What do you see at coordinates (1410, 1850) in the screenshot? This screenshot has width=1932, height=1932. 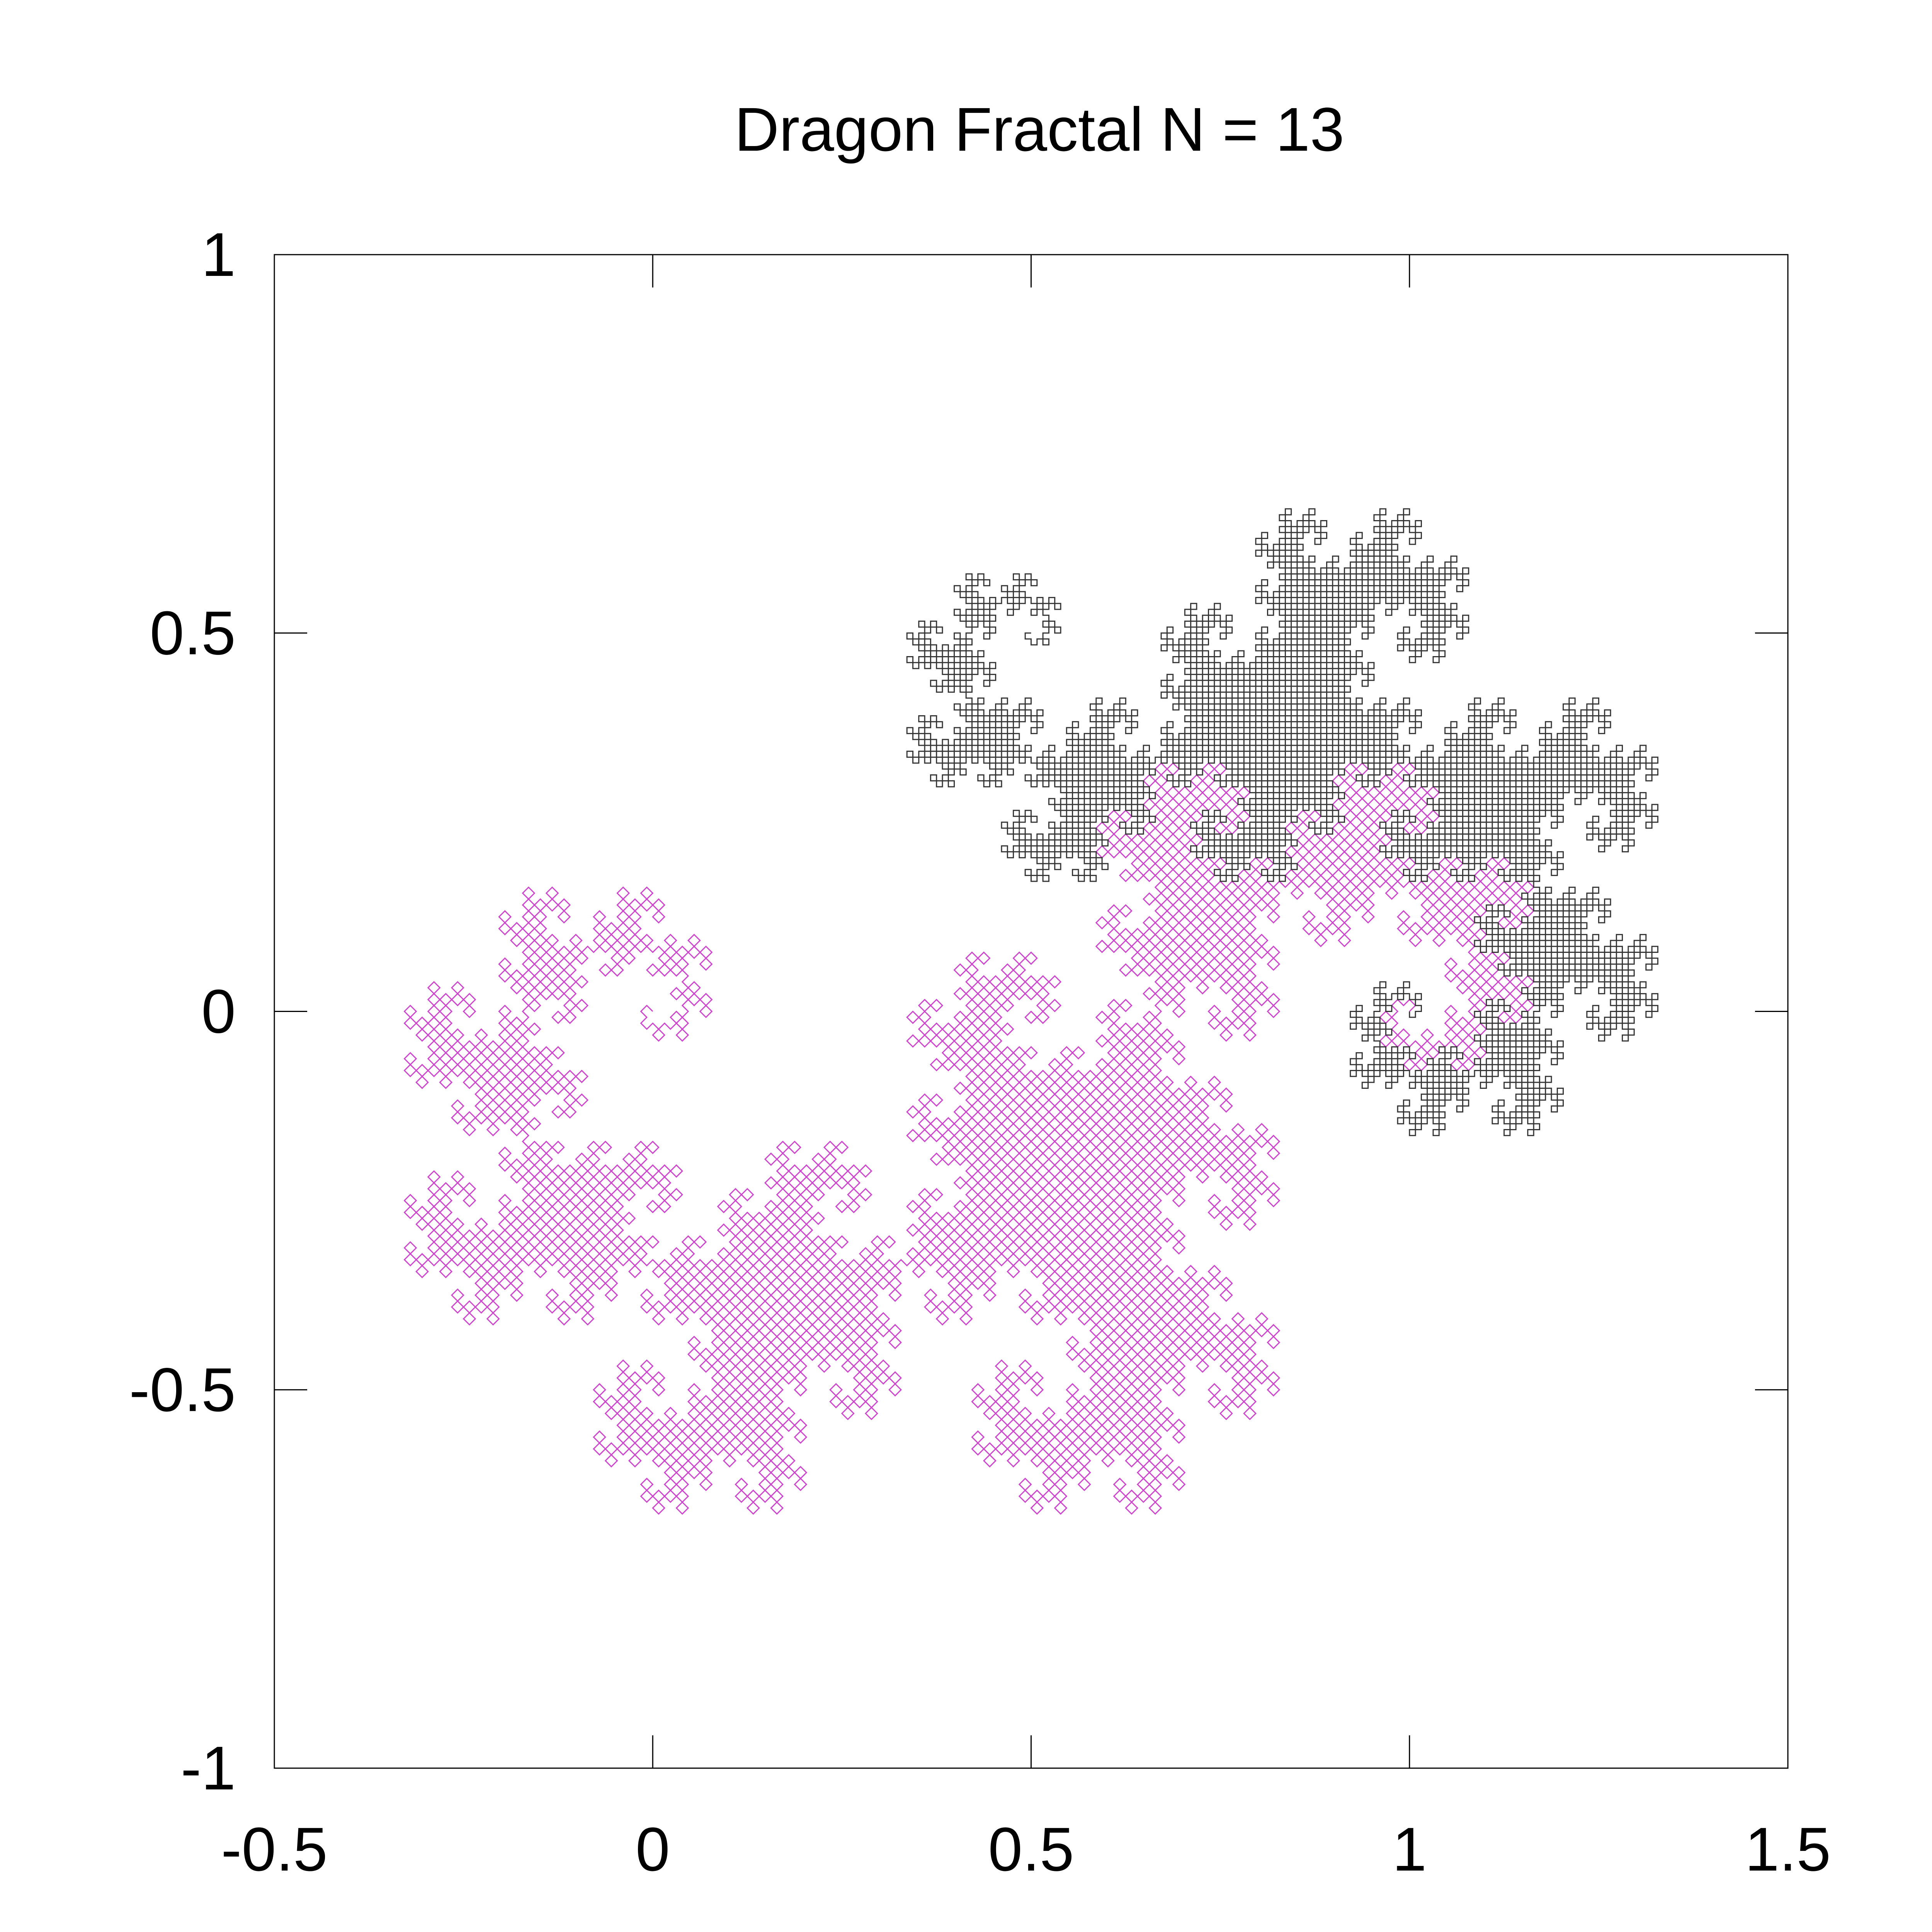 I see `x-tick-label: 1` at bounding box center [1410, 1850].